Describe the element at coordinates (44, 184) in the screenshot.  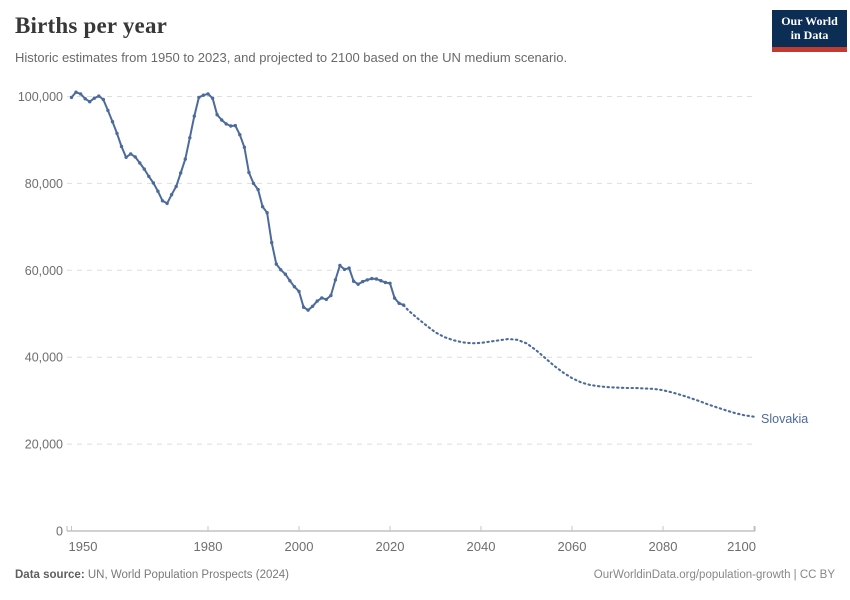
I see `y-axis-tick-label: 80,000` at that location.